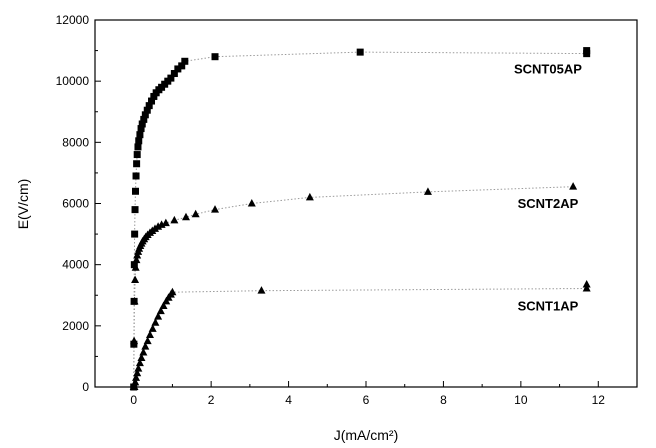 This screenshot has height=448, width=656. What do you see at coordinates (85, 387) in the screenshot?
I see `y-tick-label: 0` at bounding box center [85, 387].